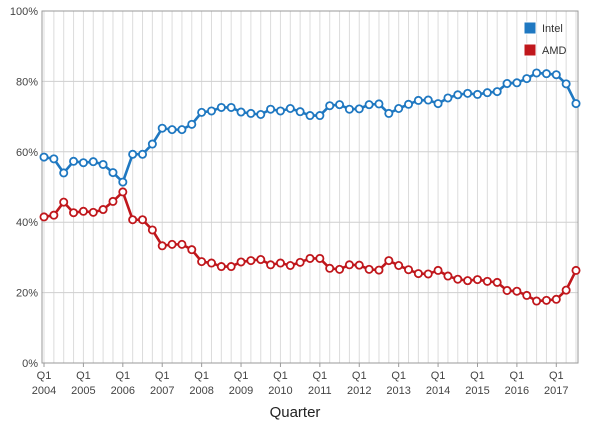 The image size is (590, 430). I want to click on x-tick-label-year: 2017, so click(556, 391).